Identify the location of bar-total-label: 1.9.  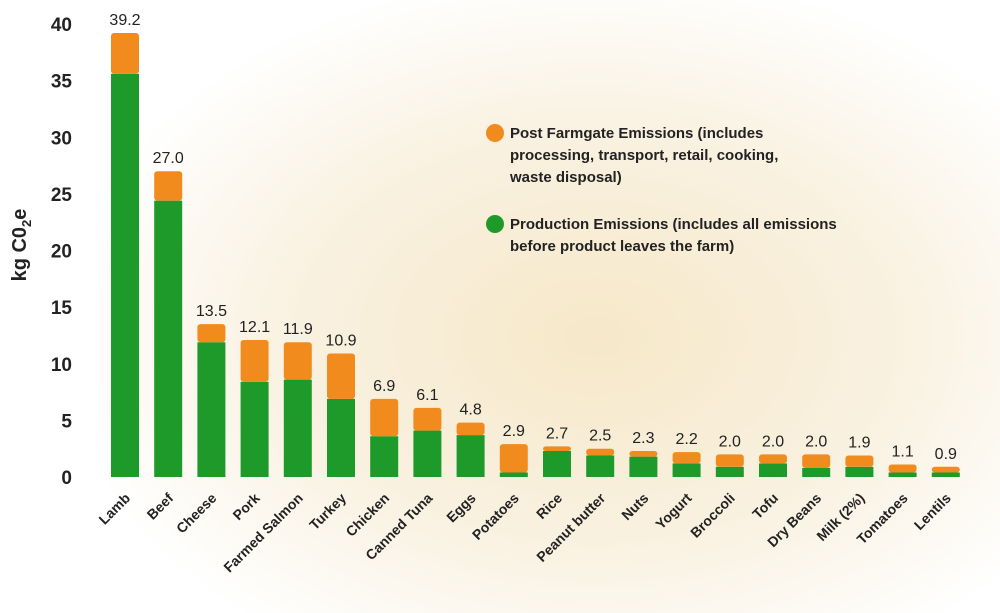
(859, 442).